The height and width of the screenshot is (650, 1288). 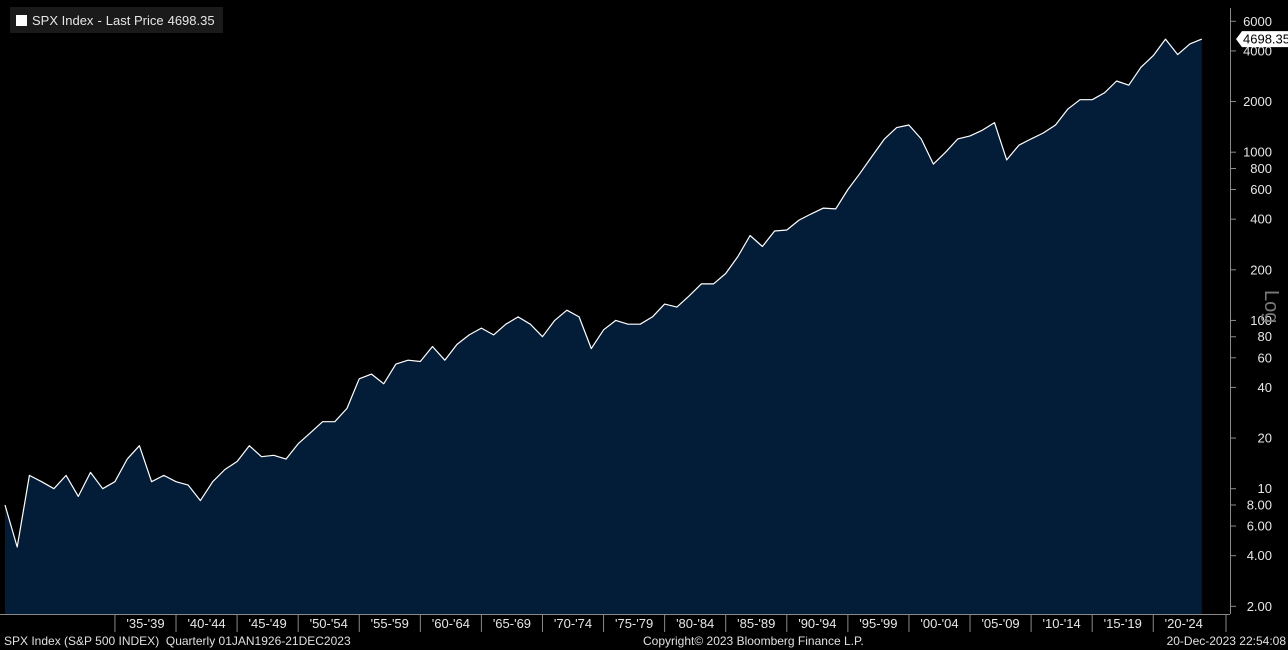 I want to click on y-tick-label: 10, so click(x=1265, y=488).